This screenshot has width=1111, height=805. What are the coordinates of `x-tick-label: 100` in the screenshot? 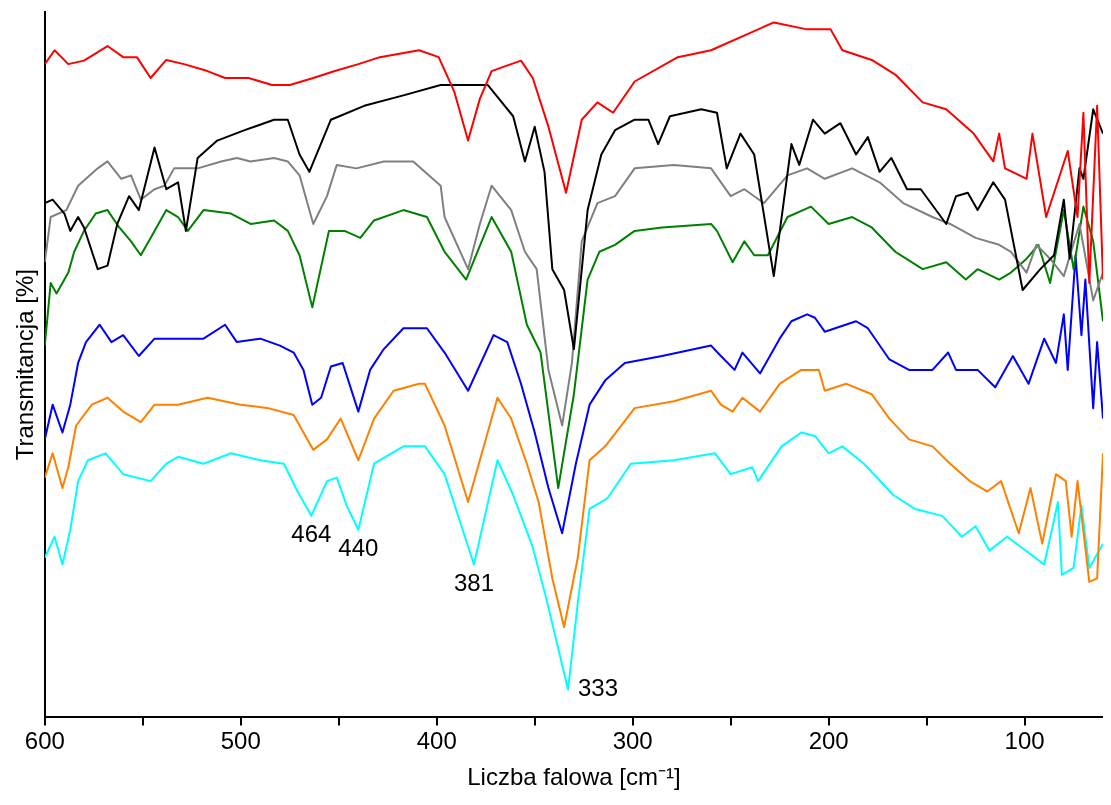 It's located at (1024, 741).